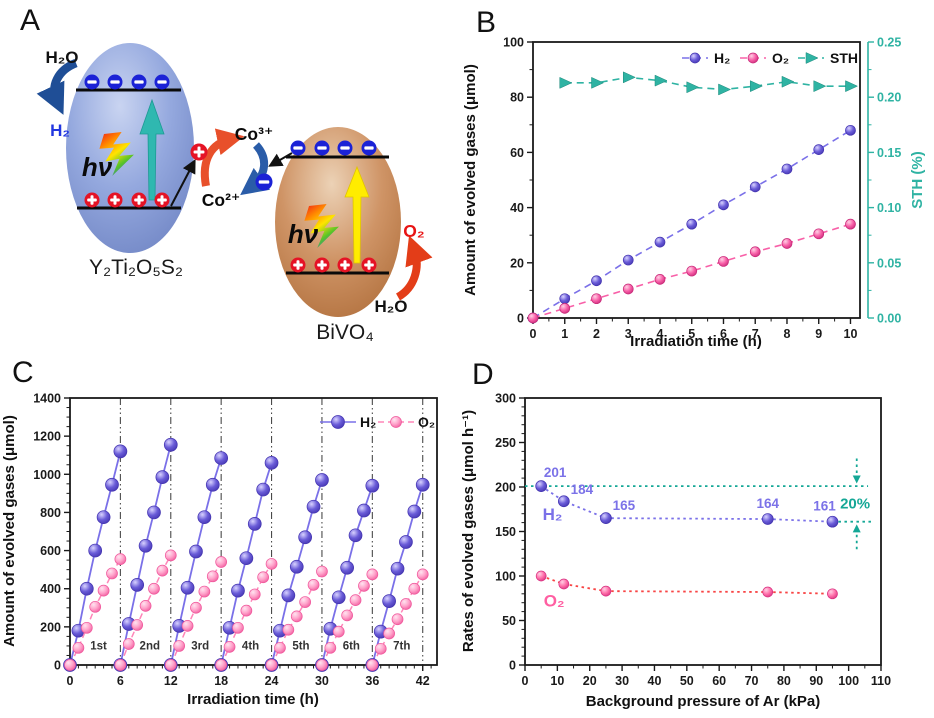 The height and width of the screenshot is (718, 934). What do you see at coordinates (767, 503) in the screenshot?
I see `svg-text: 164` at bounding box center [767, 503].